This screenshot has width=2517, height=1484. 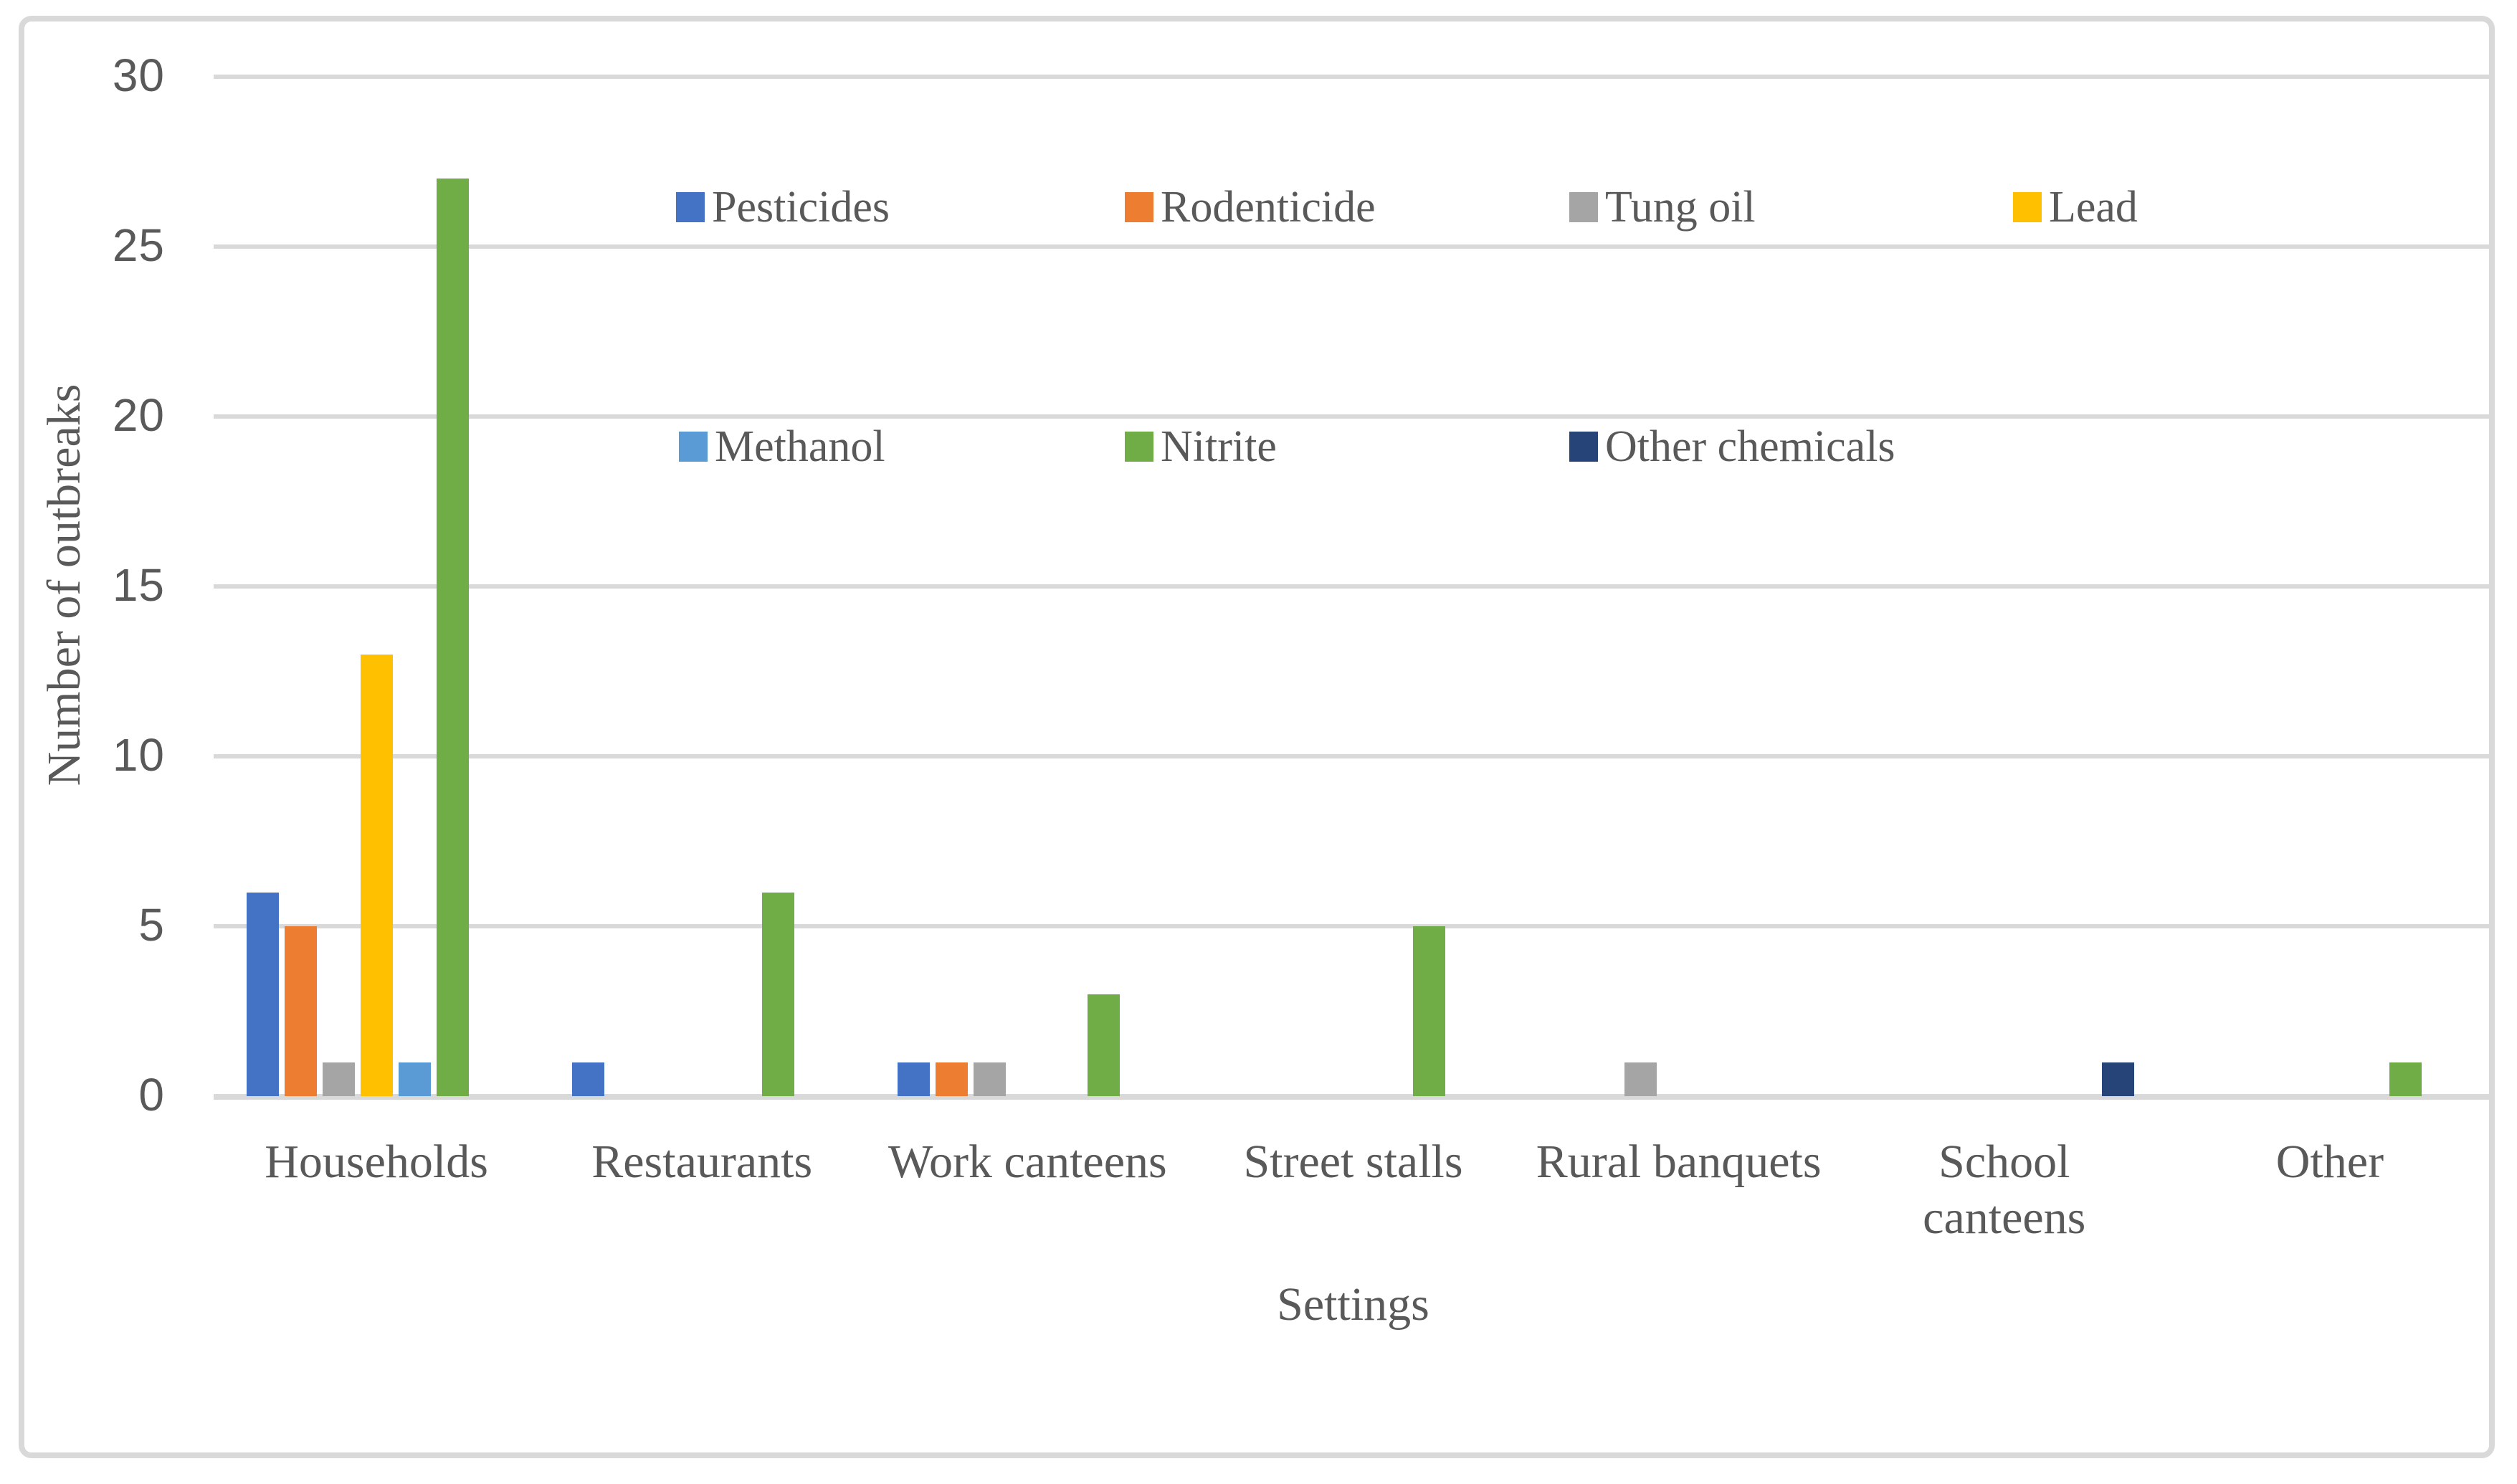 I want to click on bar-restaurants-pesticides, so click(x=588, y=1079).